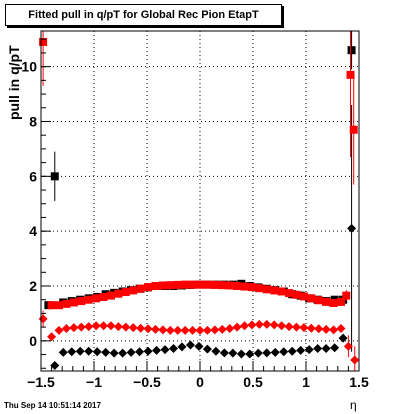 The height and width of the screenshot is (414, 400). I want to click on x-tick-label: −1.5, so click(41, 382).